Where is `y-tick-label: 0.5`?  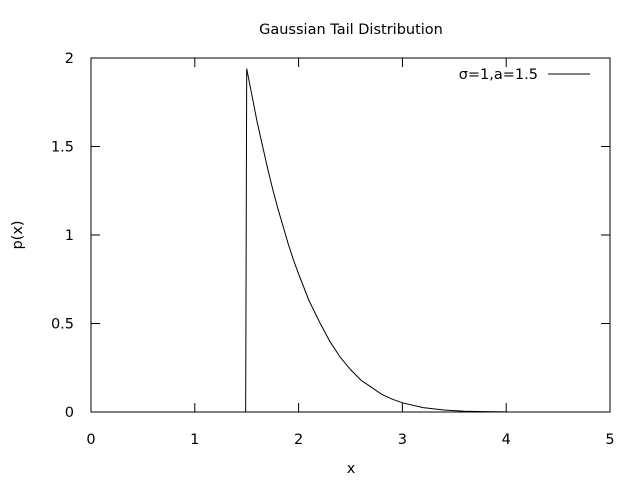 y-tick-label: 0.5 is located at coordinates (62, 325).